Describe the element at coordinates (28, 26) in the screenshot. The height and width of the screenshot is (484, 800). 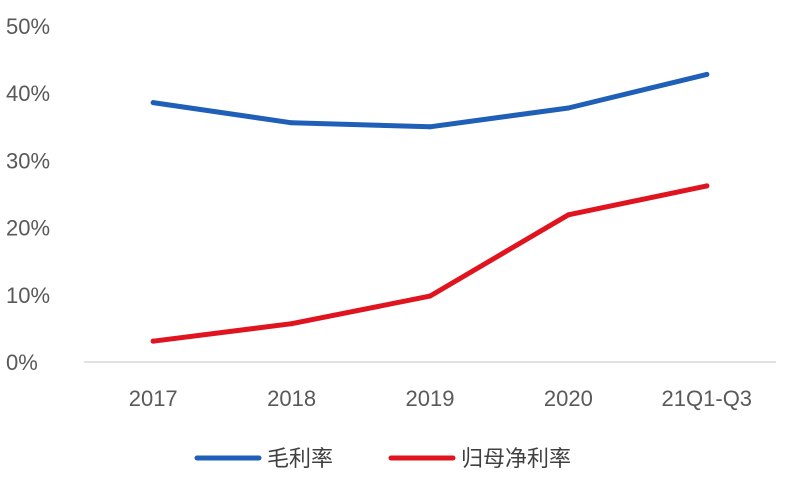
I see `y-tick-label: 50%` at that location.